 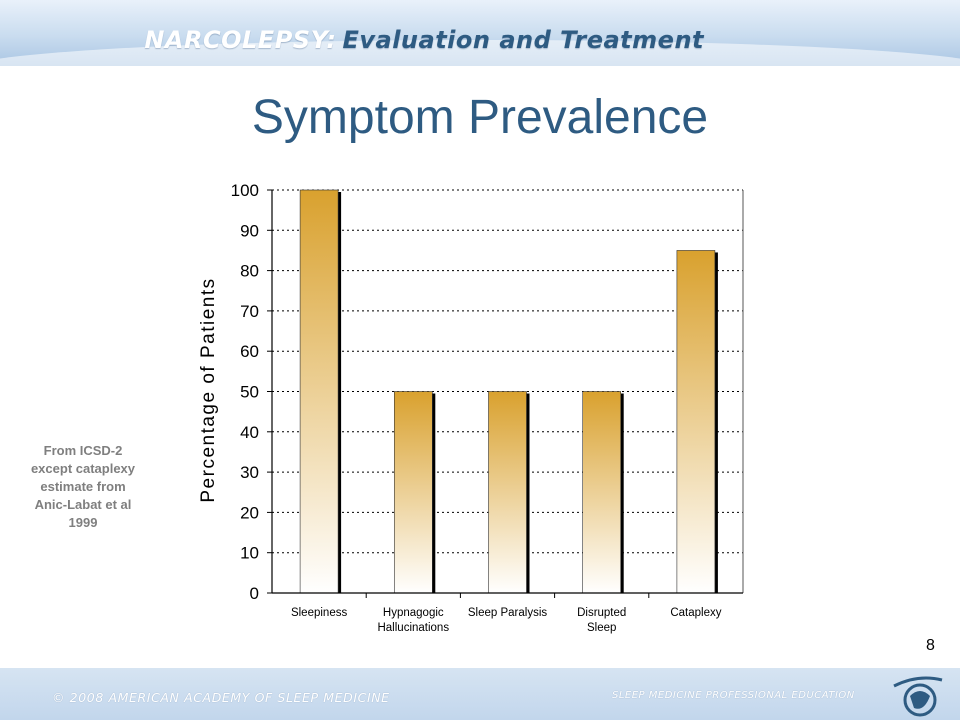 What do you see at coordinates (249, 472) in the screenshot?
I see `y-tick-label: 30` at bounding box center [249, 472].